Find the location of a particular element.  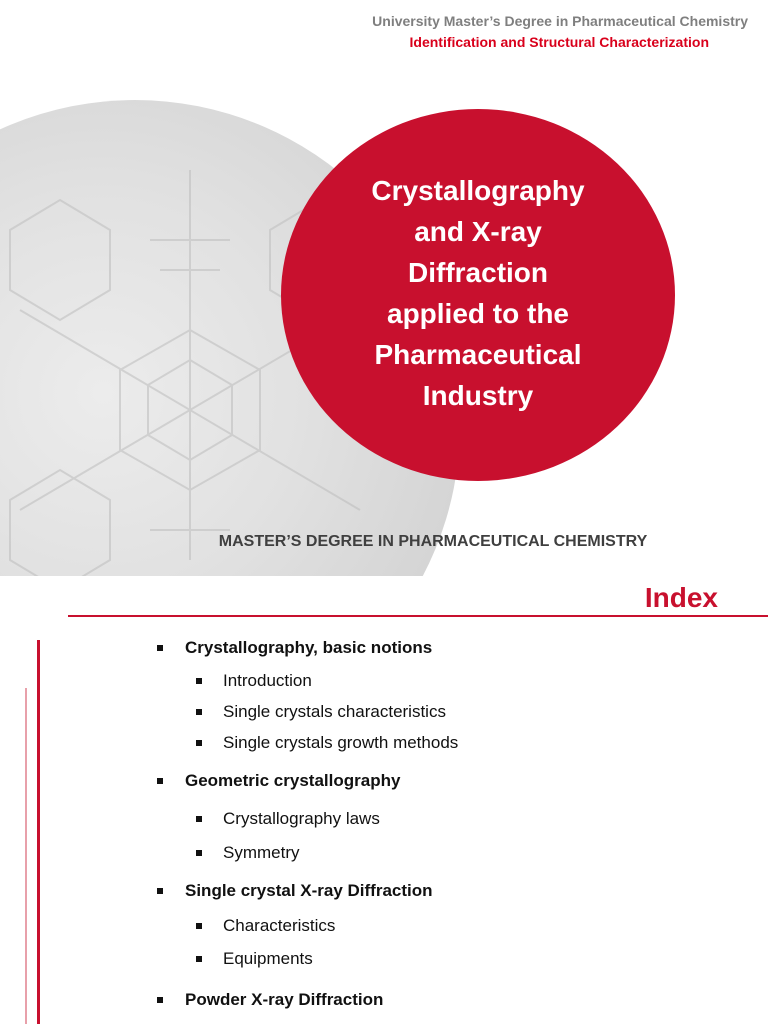

list-item-label: Crystallography, basic notions is located at coordinates (309, 647).